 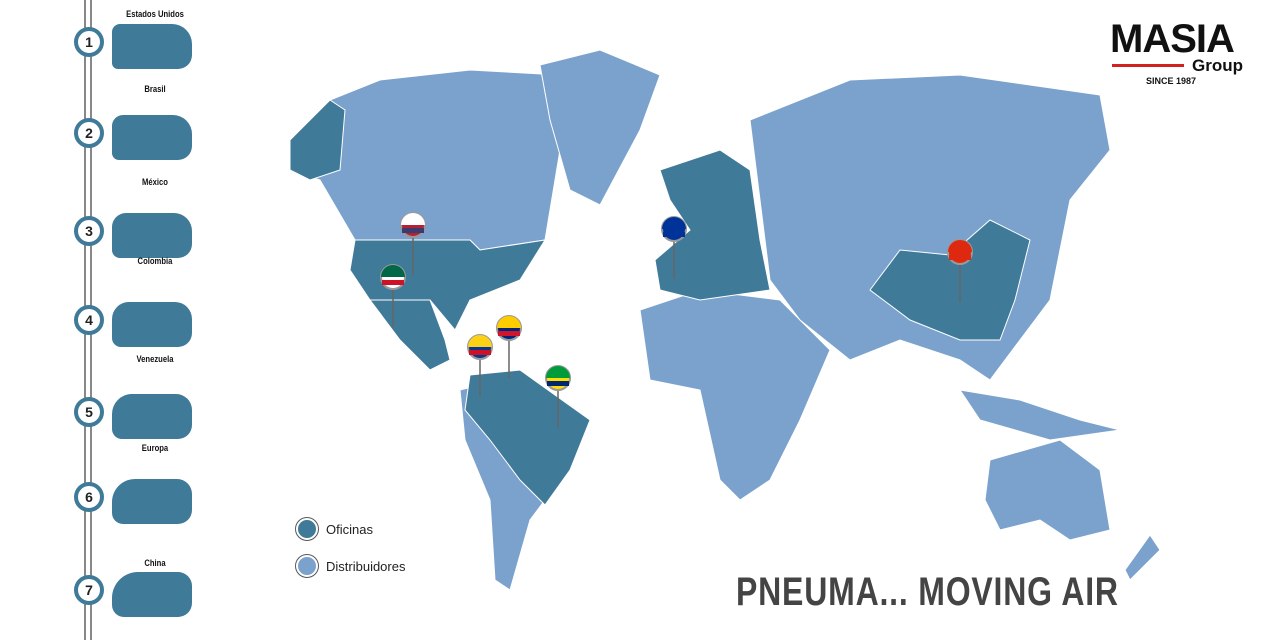 I want to click on step-number: 4, so click(x=89, y=320).